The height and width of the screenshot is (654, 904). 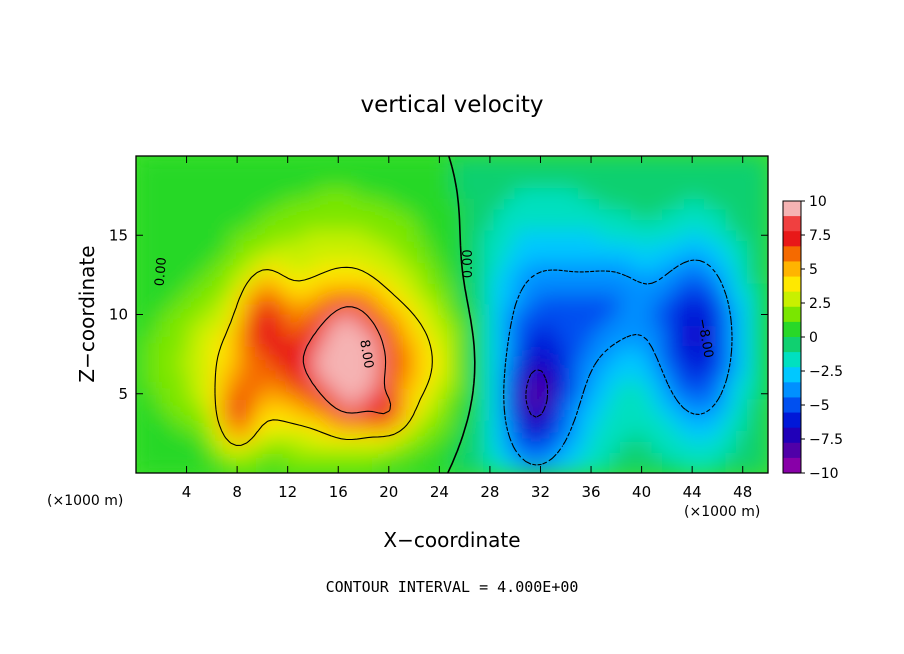 I want to click on contour-line, so click(x=461, y=314).